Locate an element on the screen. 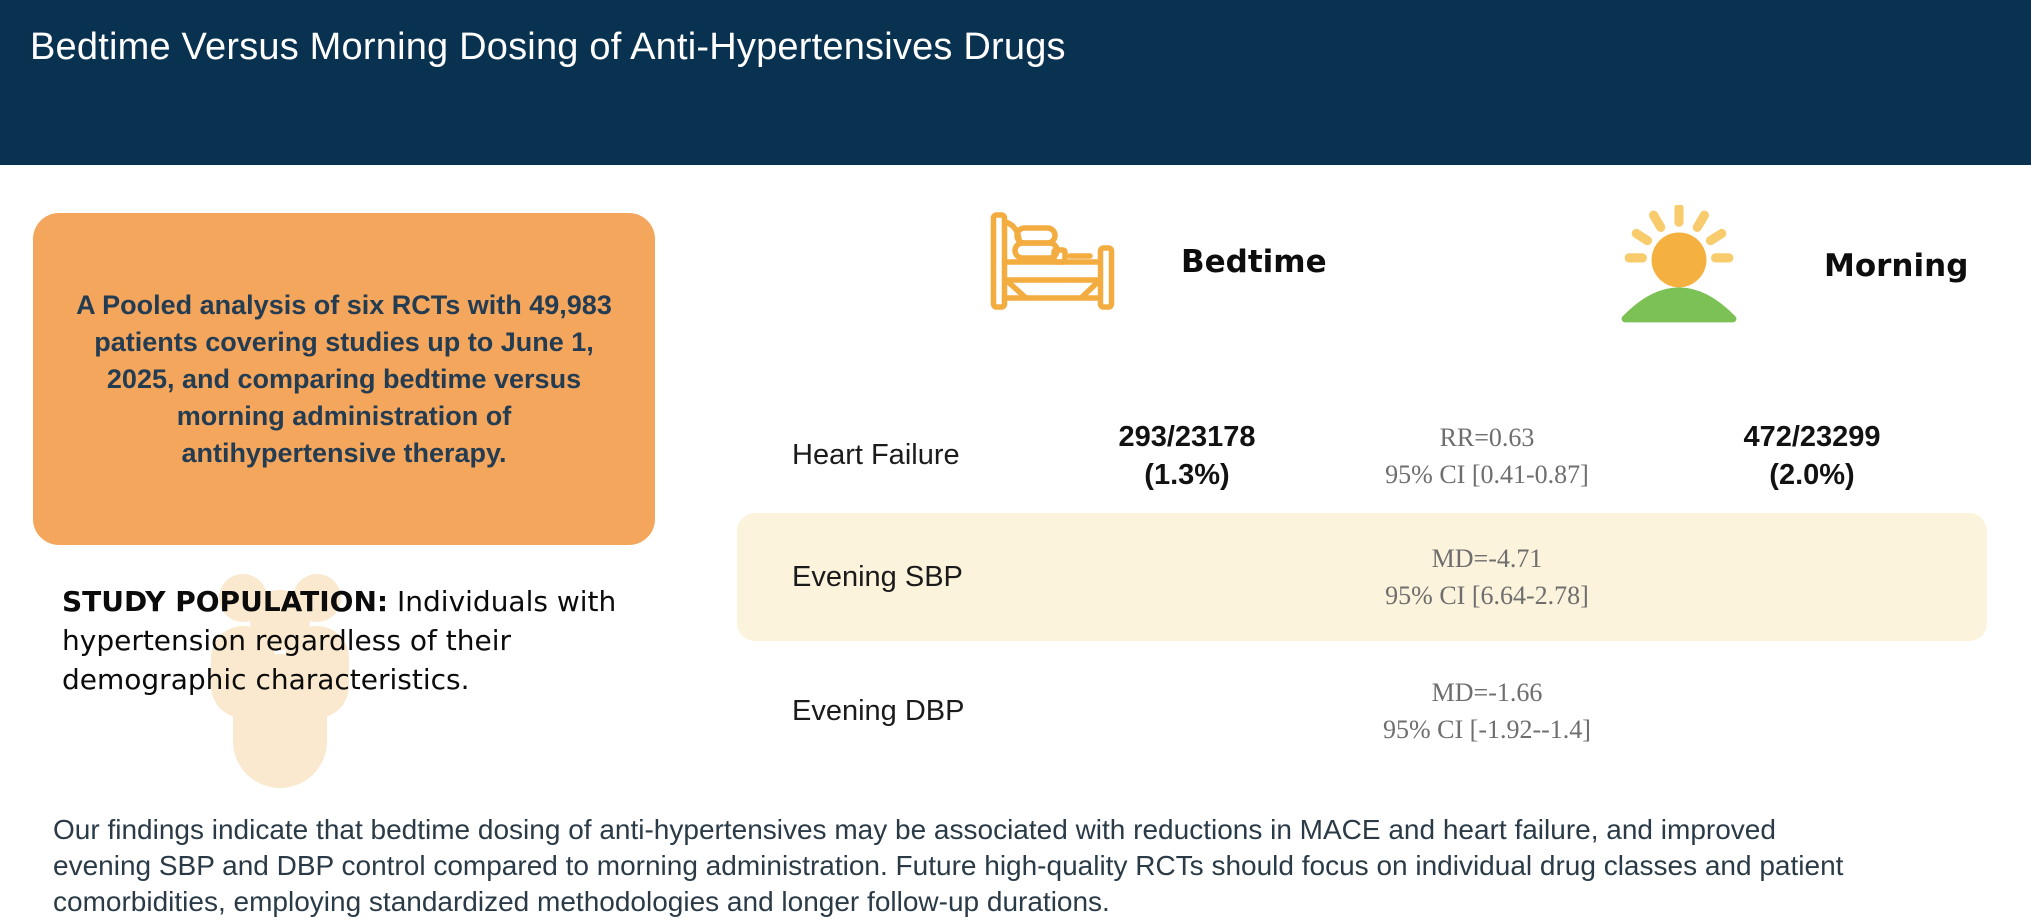 Image resolution: width=2031 pixels, height=920 pixels. outcome-label: Heart Failure is located at coordinates (876, 455).